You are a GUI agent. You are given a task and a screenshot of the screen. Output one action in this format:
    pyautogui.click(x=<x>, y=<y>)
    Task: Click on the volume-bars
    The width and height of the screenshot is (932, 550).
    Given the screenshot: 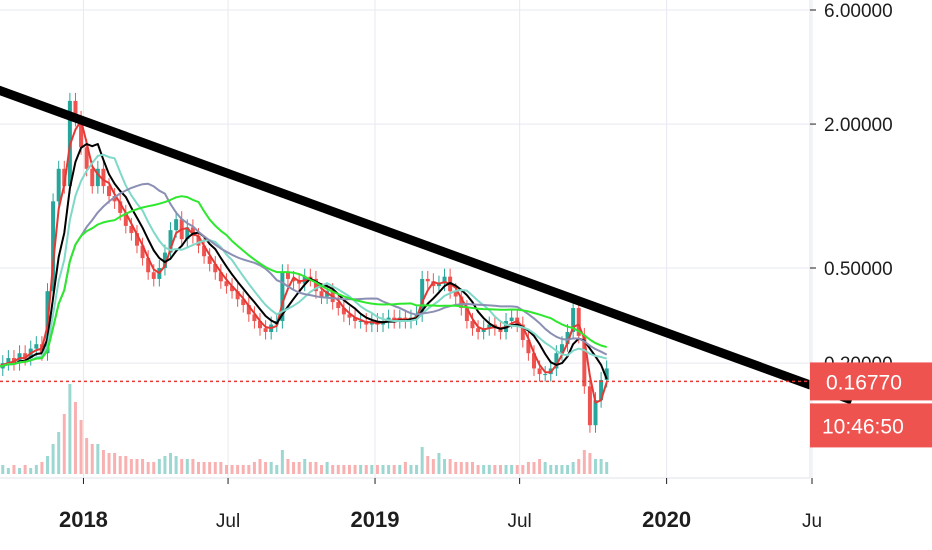 What is the action you would take?
    pyautogui.click(x=305, y=429)
    